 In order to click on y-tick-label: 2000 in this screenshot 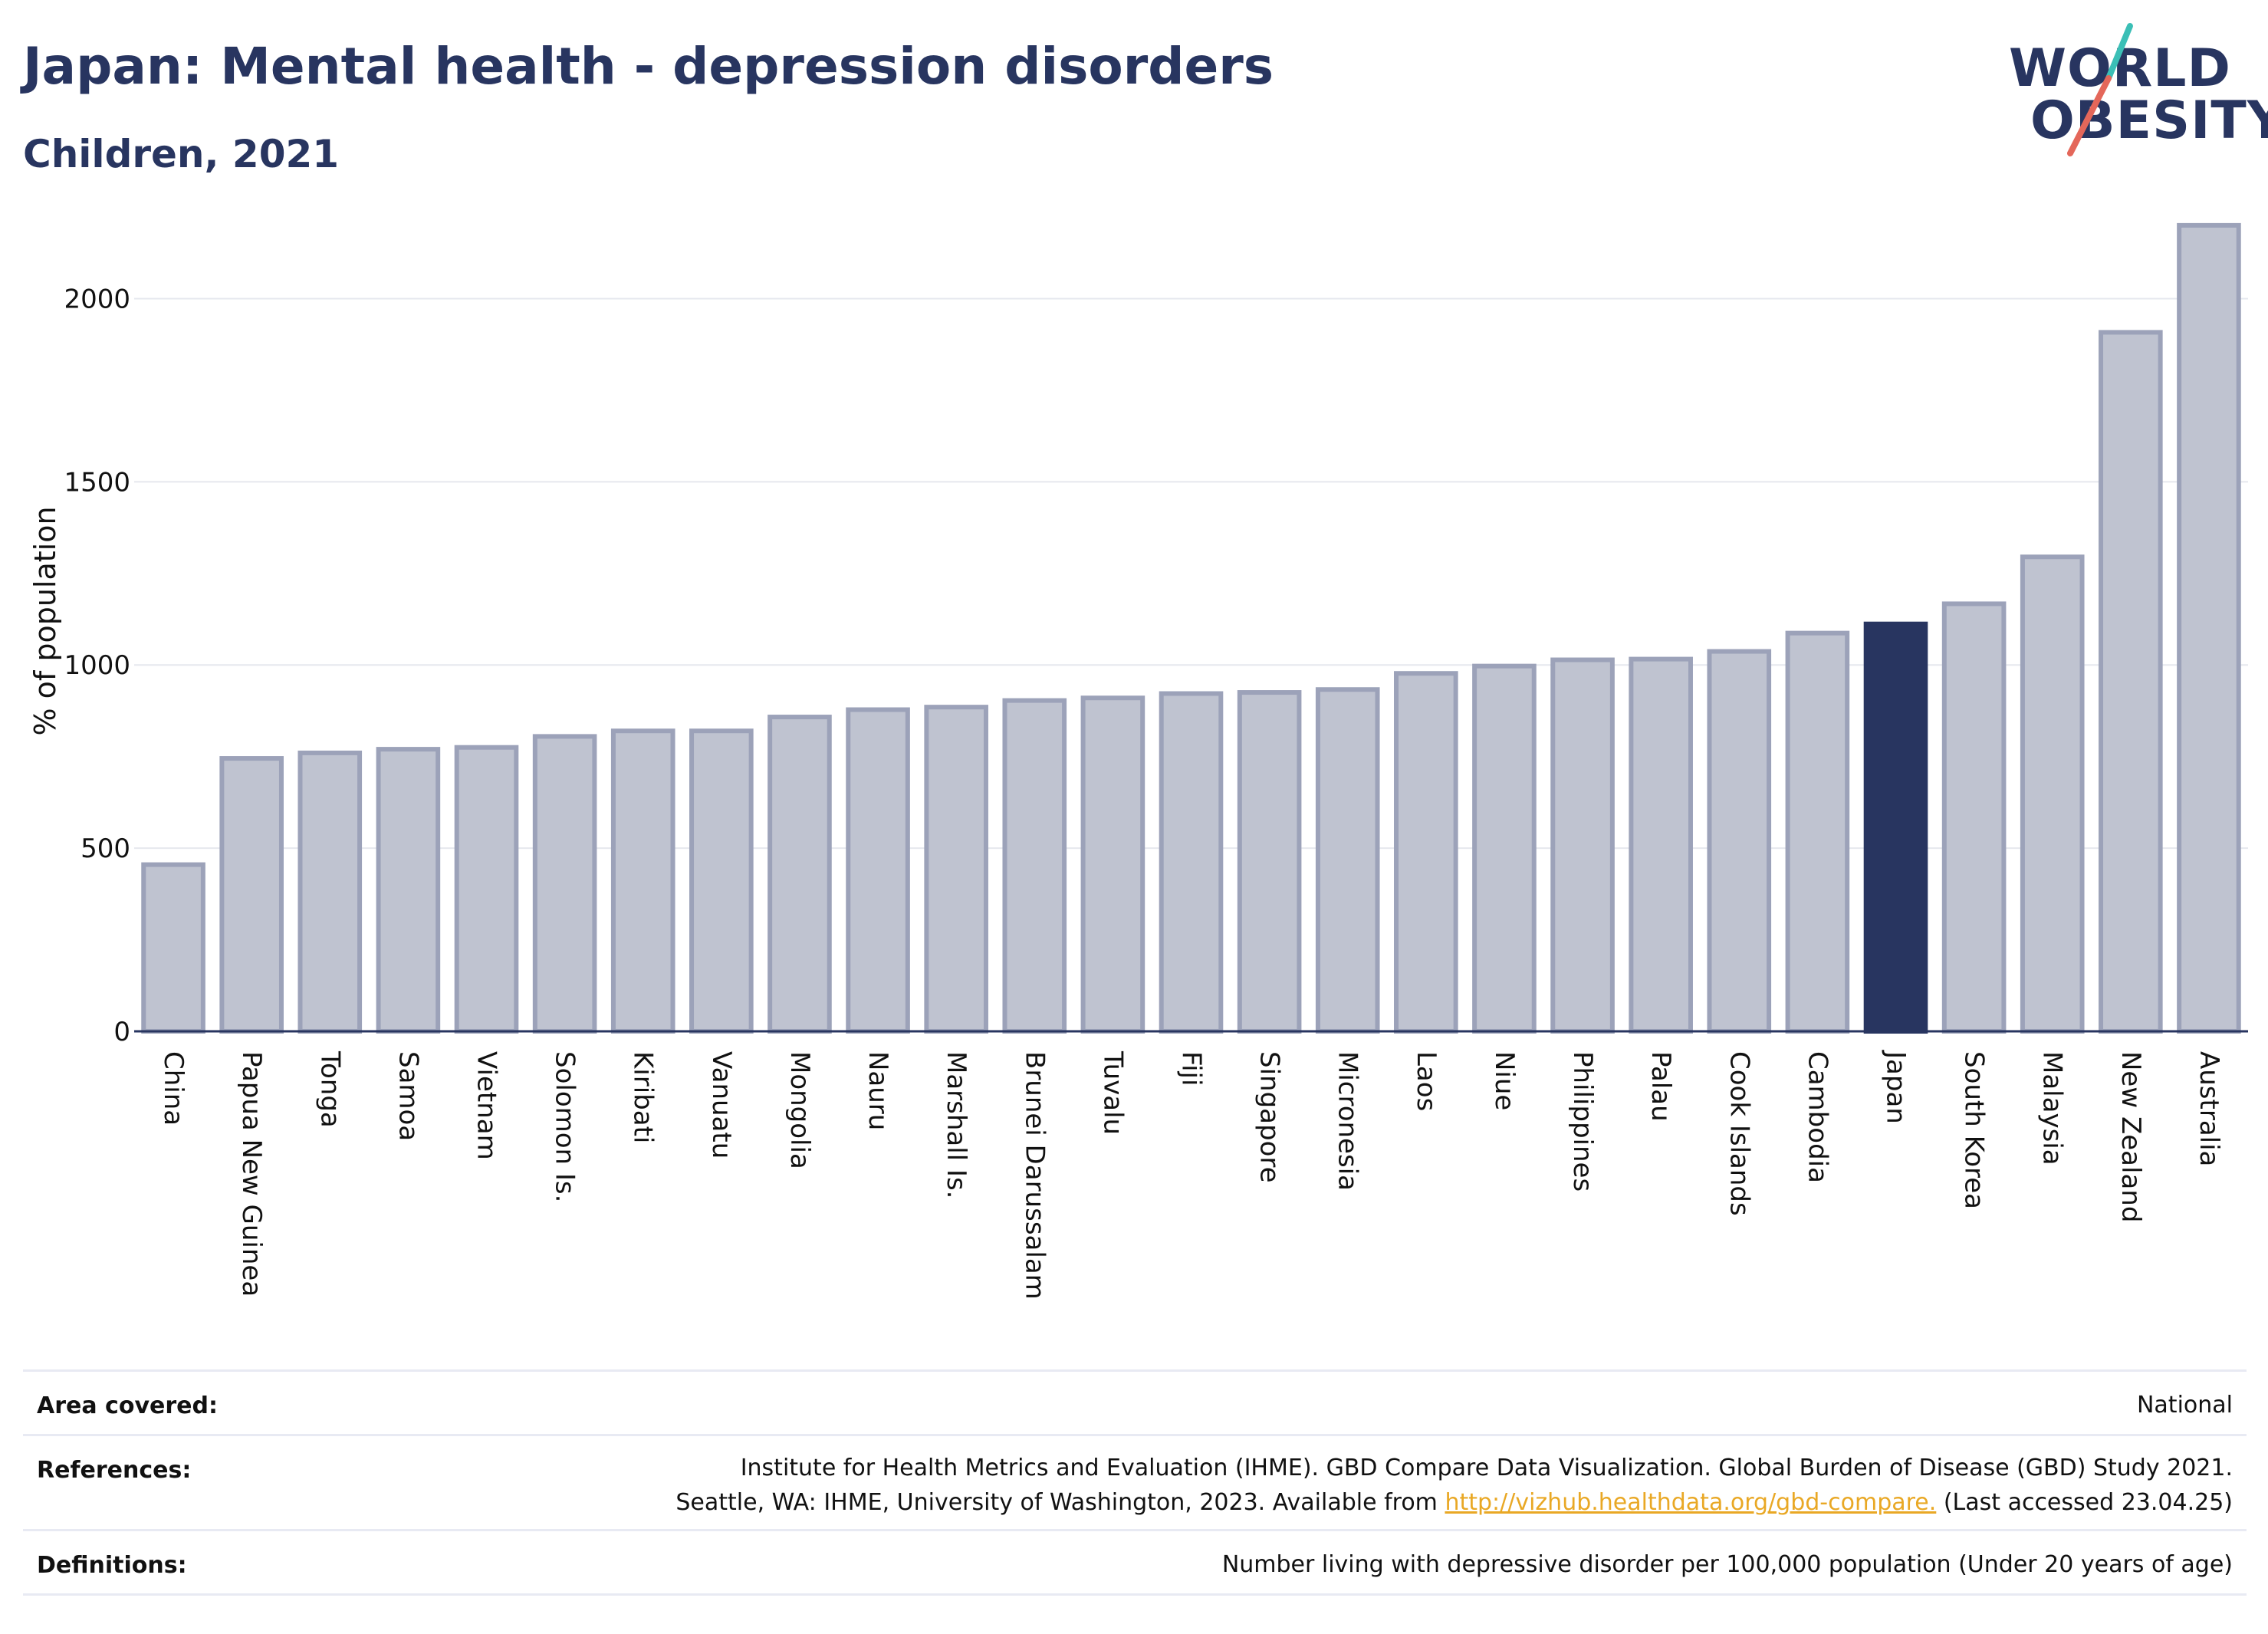, I will do `click(97, 299)`.